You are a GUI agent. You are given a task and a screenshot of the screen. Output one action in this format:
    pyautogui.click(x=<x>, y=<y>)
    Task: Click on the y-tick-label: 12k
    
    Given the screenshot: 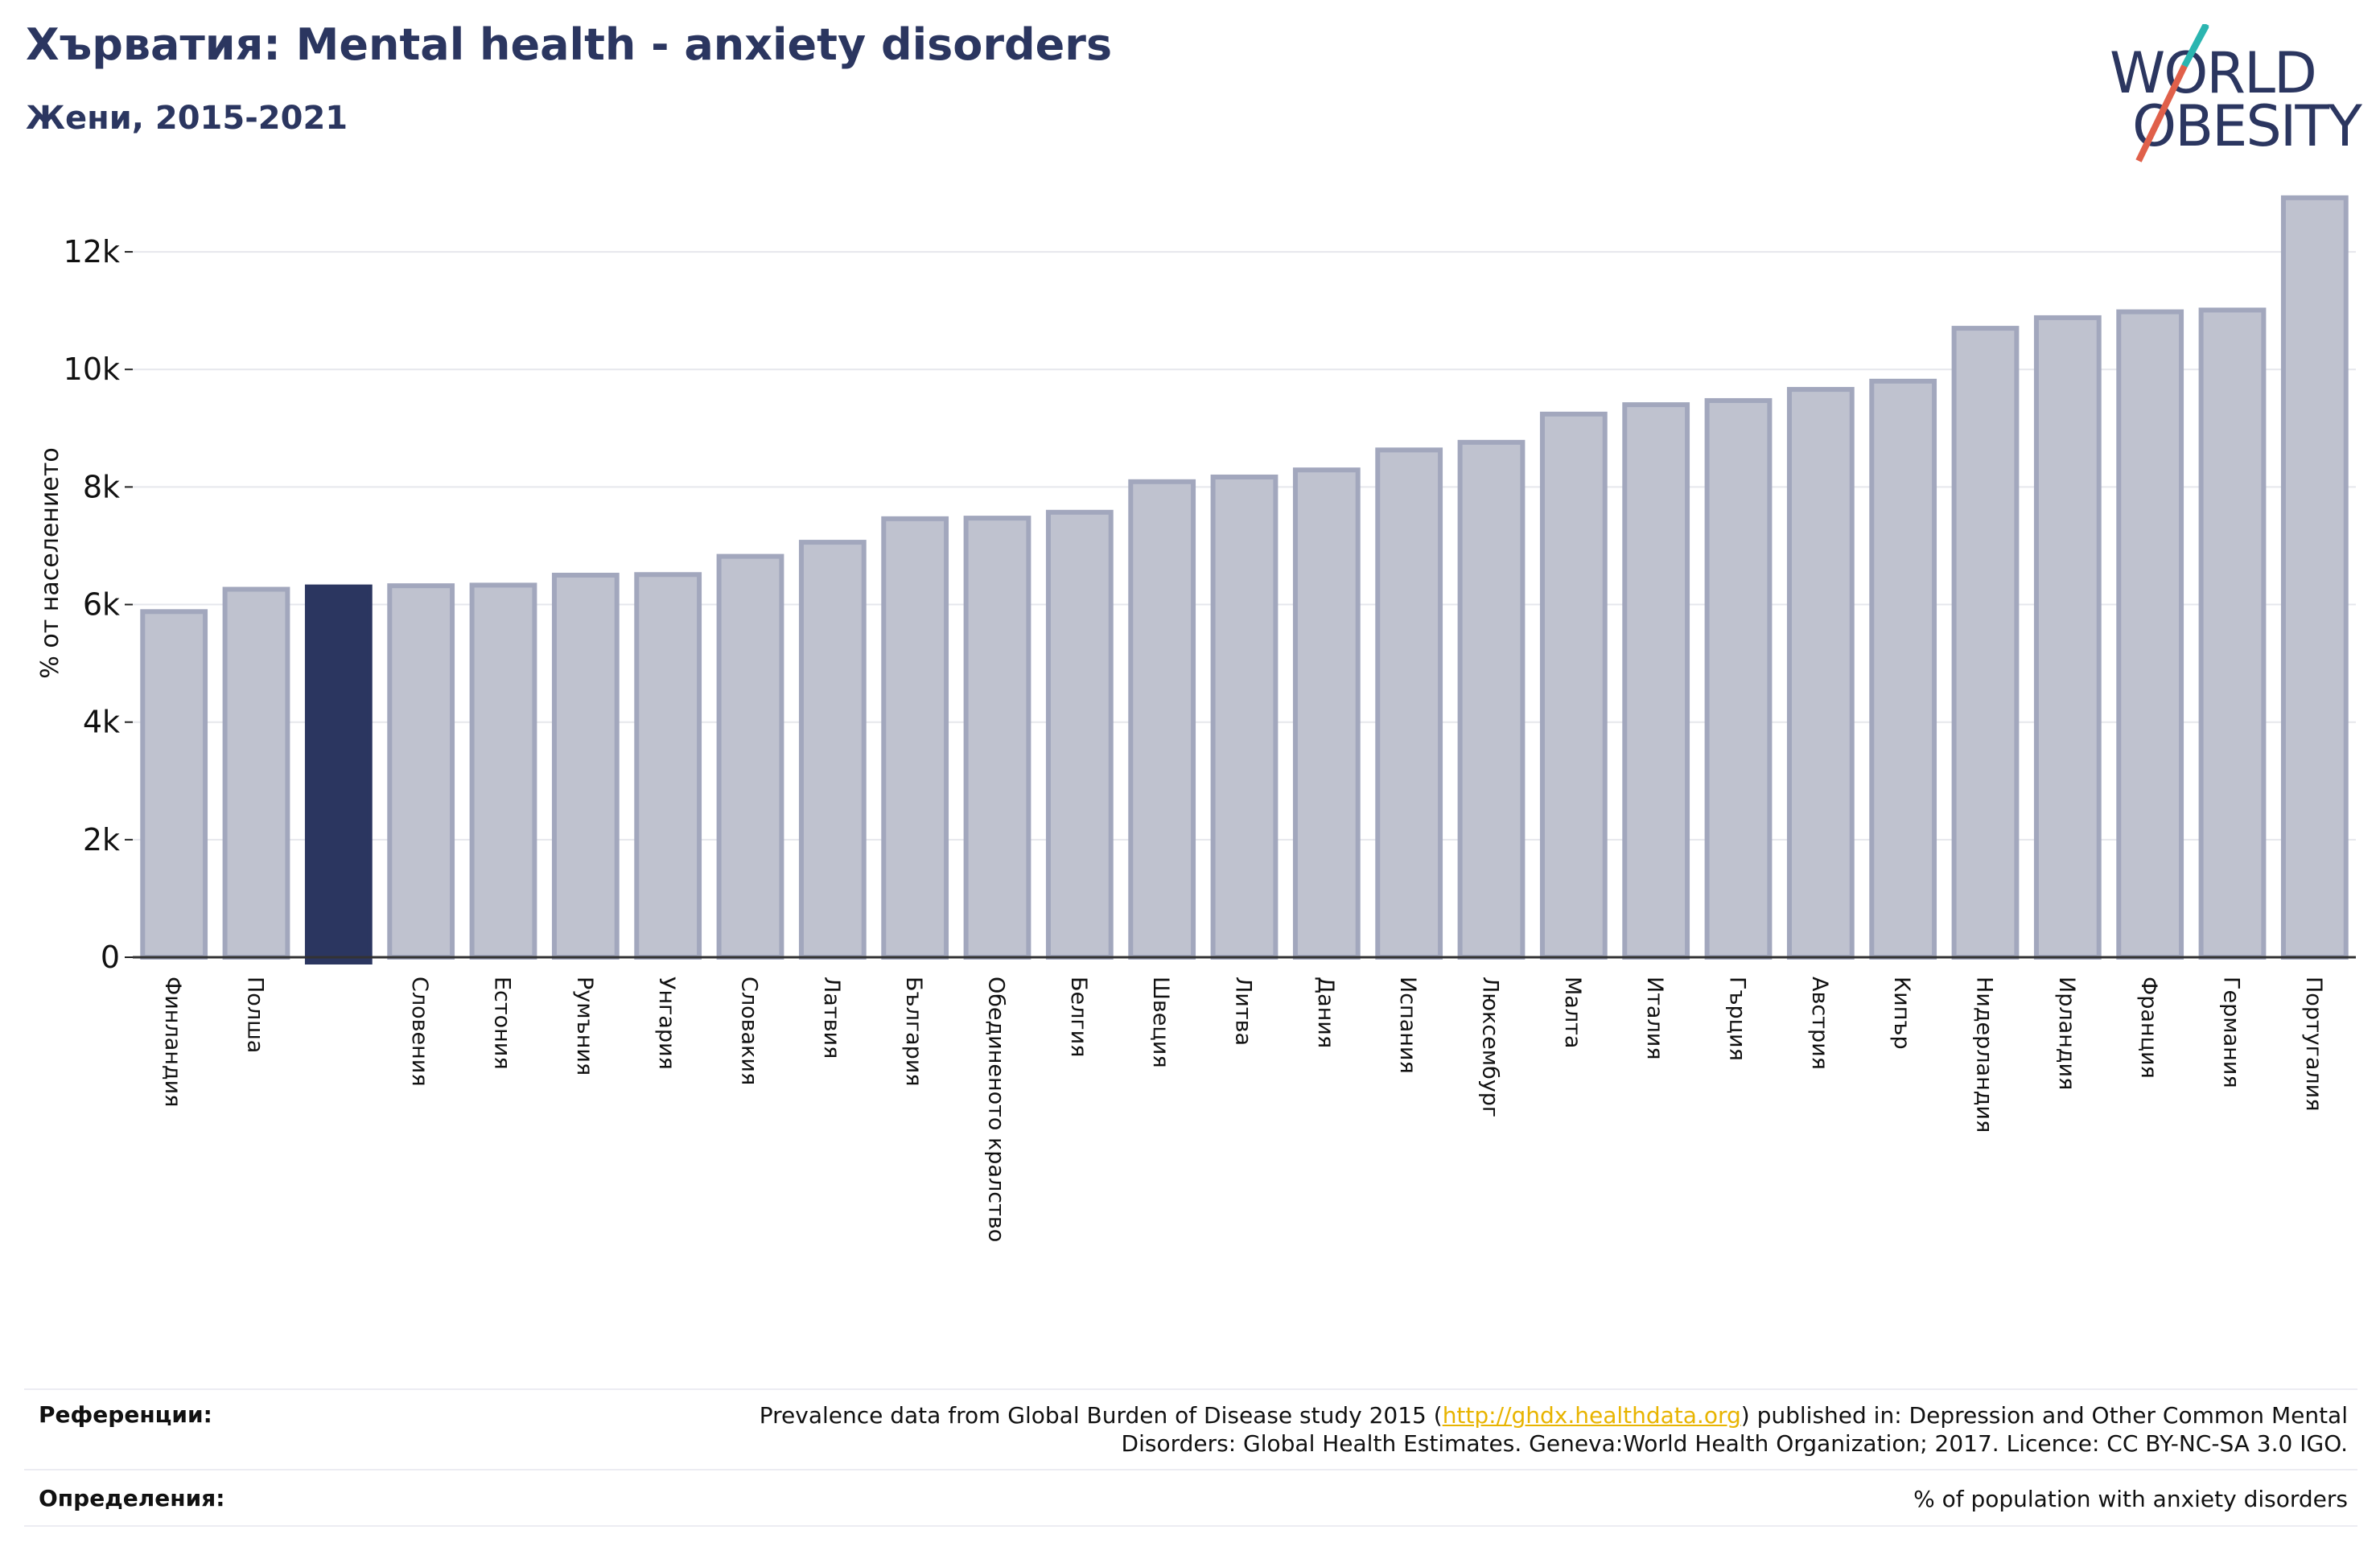 What is the action you would take?
    pyautogui.click(x=92, y=251)
    